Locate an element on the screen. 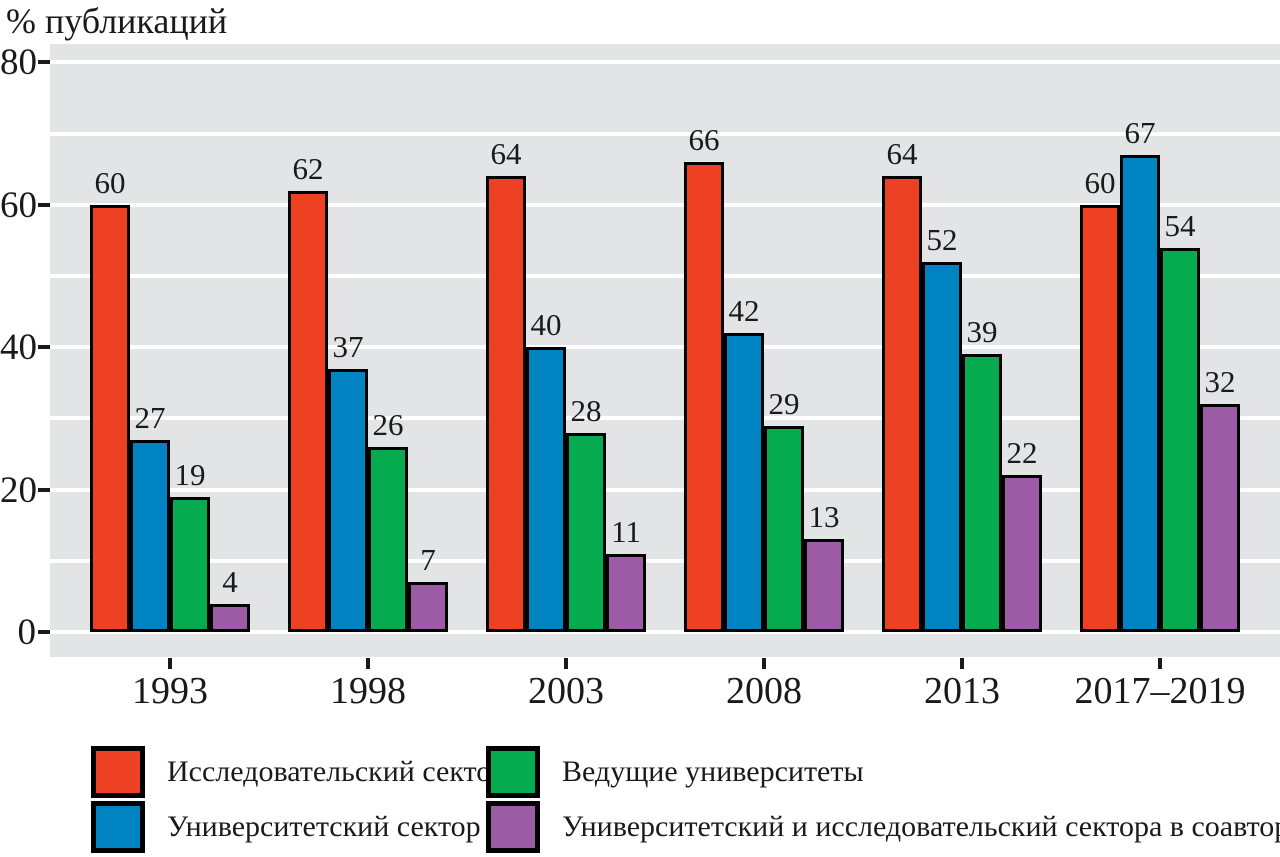  legend-item: Университетский сектор is located at coordinates (286, 827).